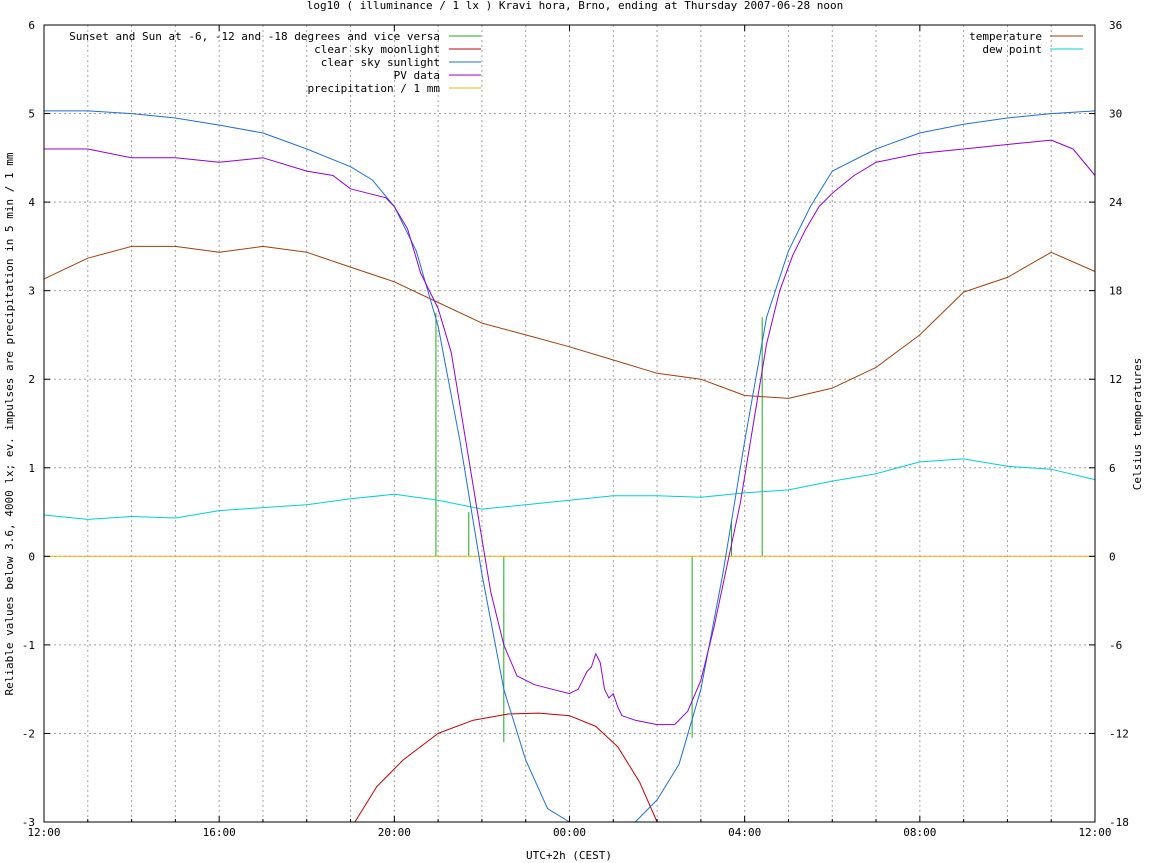 The width and height of the screenshot is (1151, 863). What do you see at coordinates (569, 489) in the screenshot?
I see `series-line-dew-point` at bounding box center [569, 489].